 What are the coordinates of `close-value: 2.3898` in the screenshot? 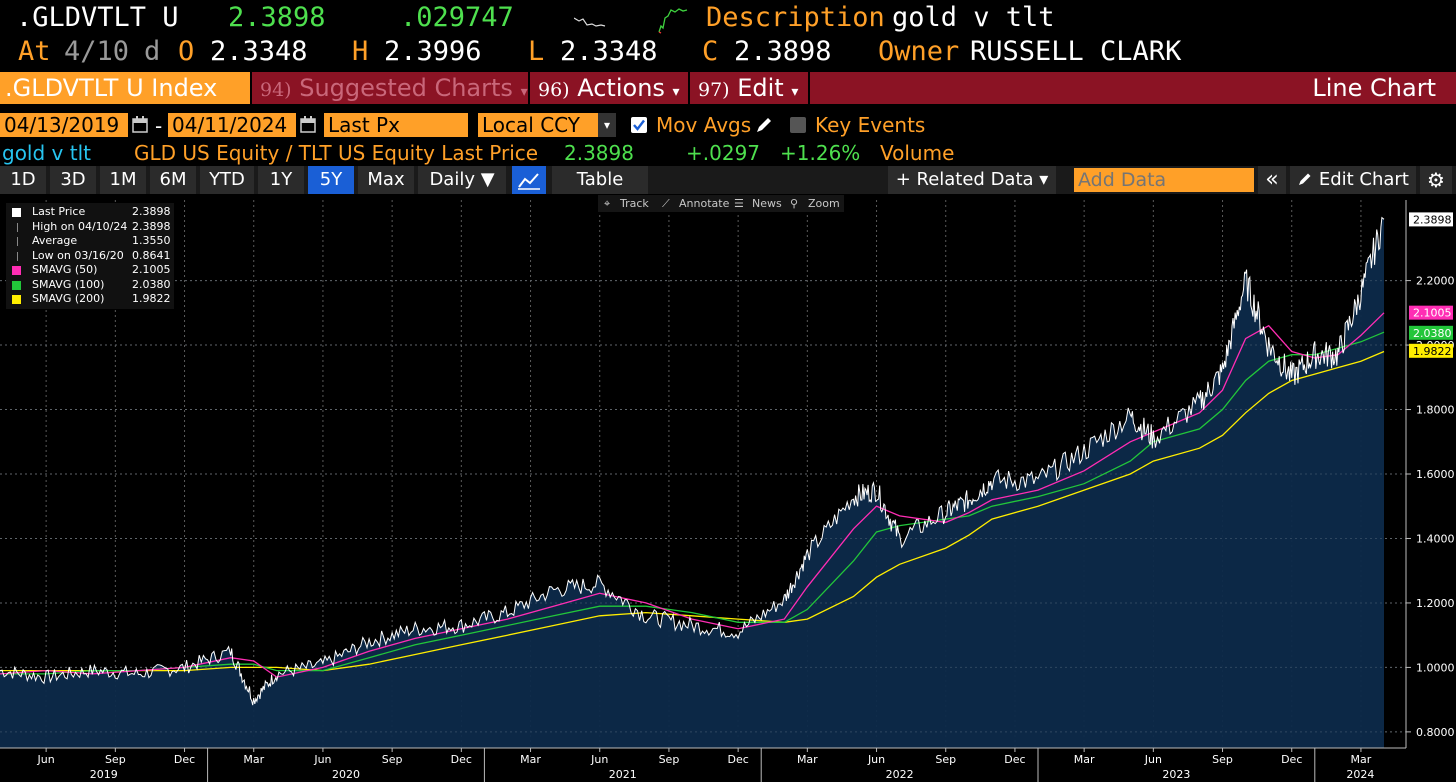 It's located at (783, 51).